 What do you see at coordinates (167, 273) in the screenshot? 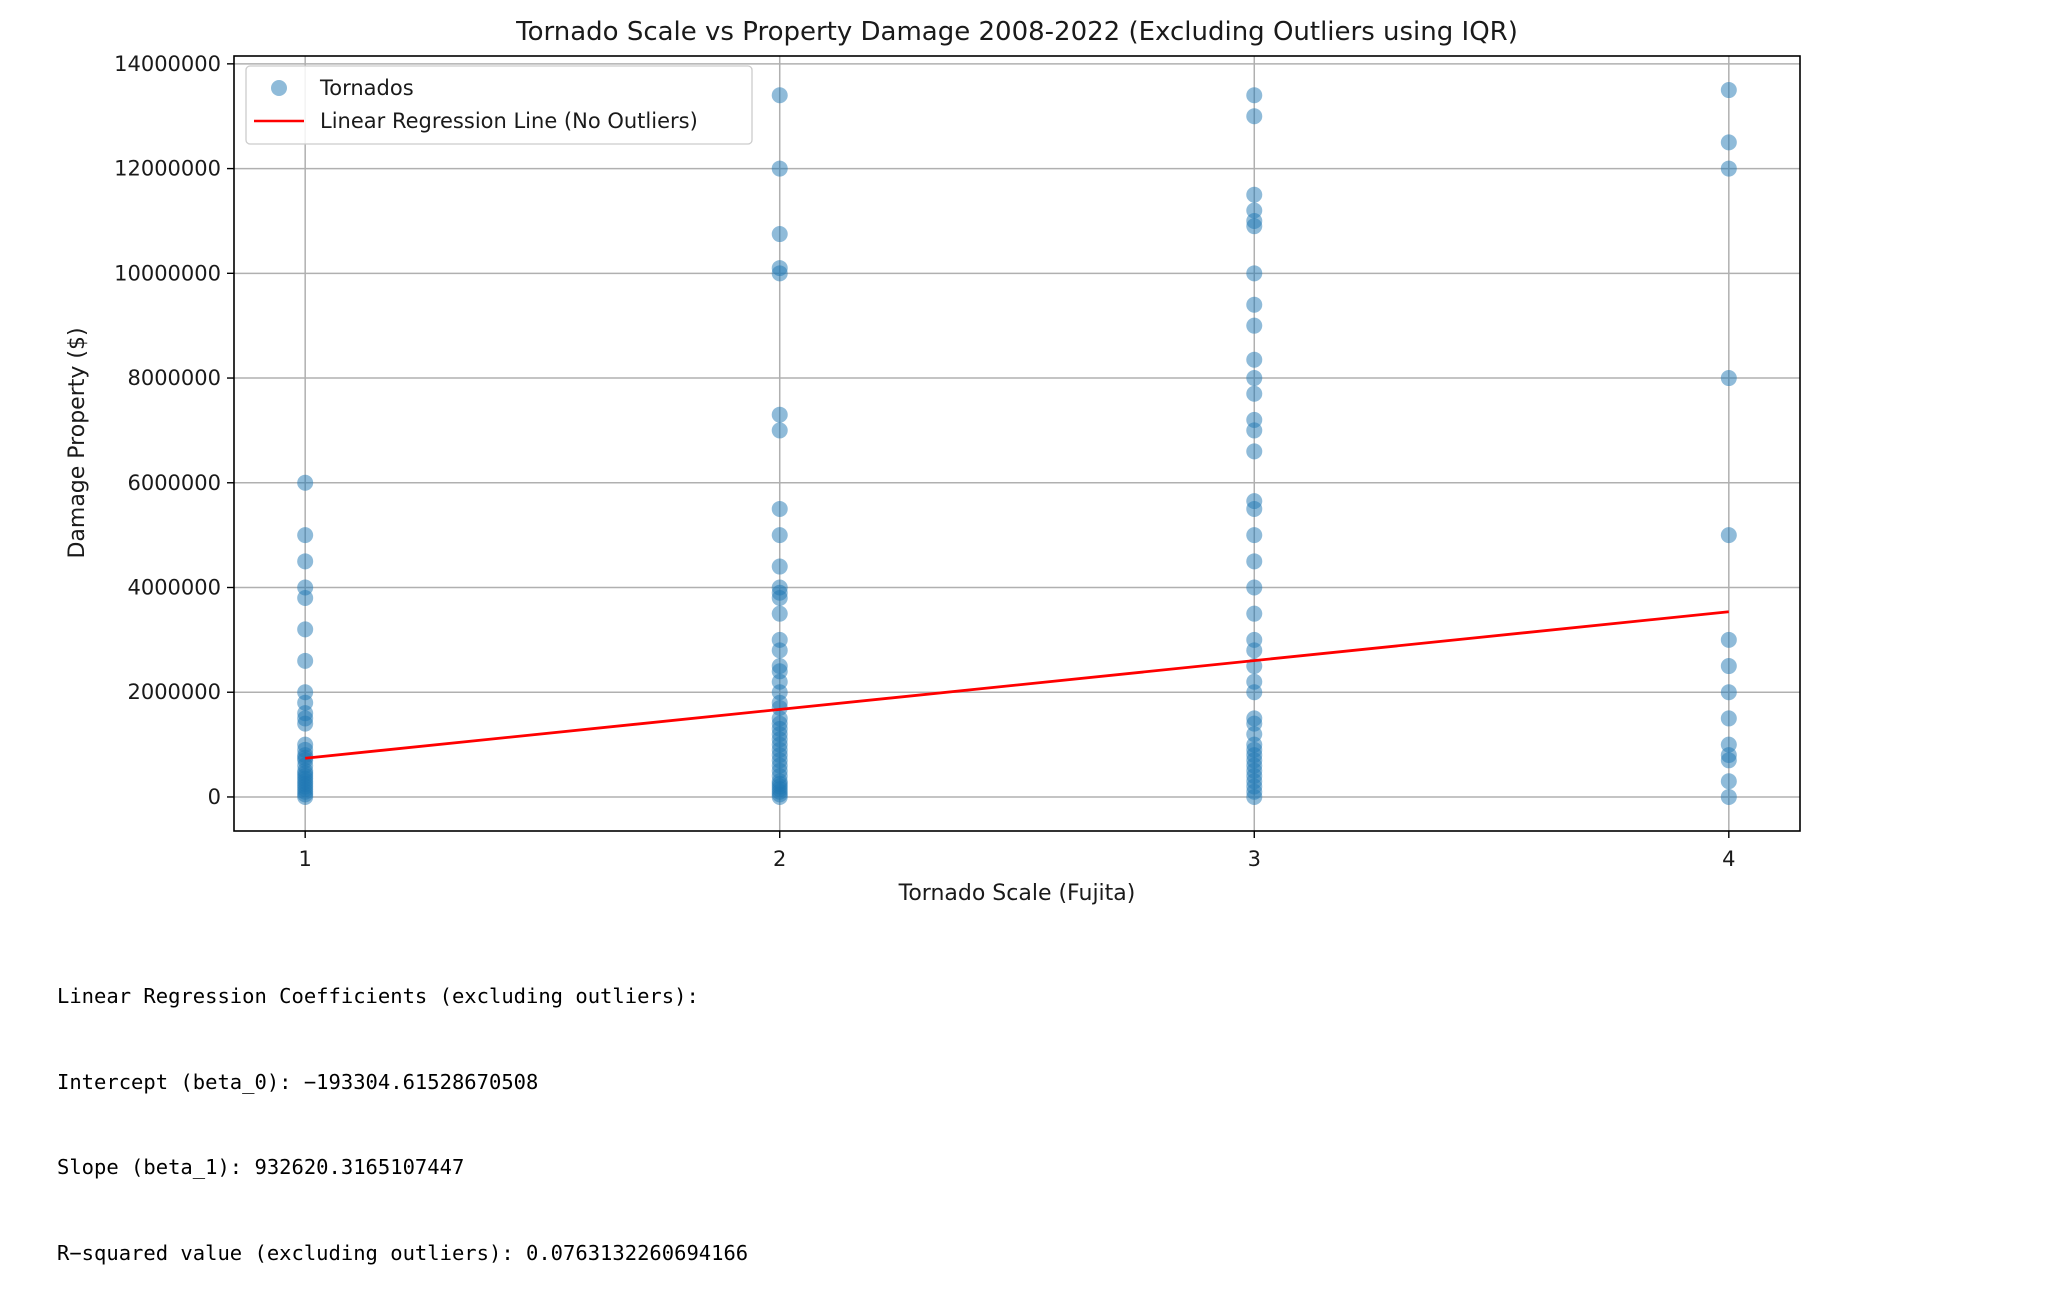
I see `y-tick-label: 10000000` at bounding box center [167, 273].